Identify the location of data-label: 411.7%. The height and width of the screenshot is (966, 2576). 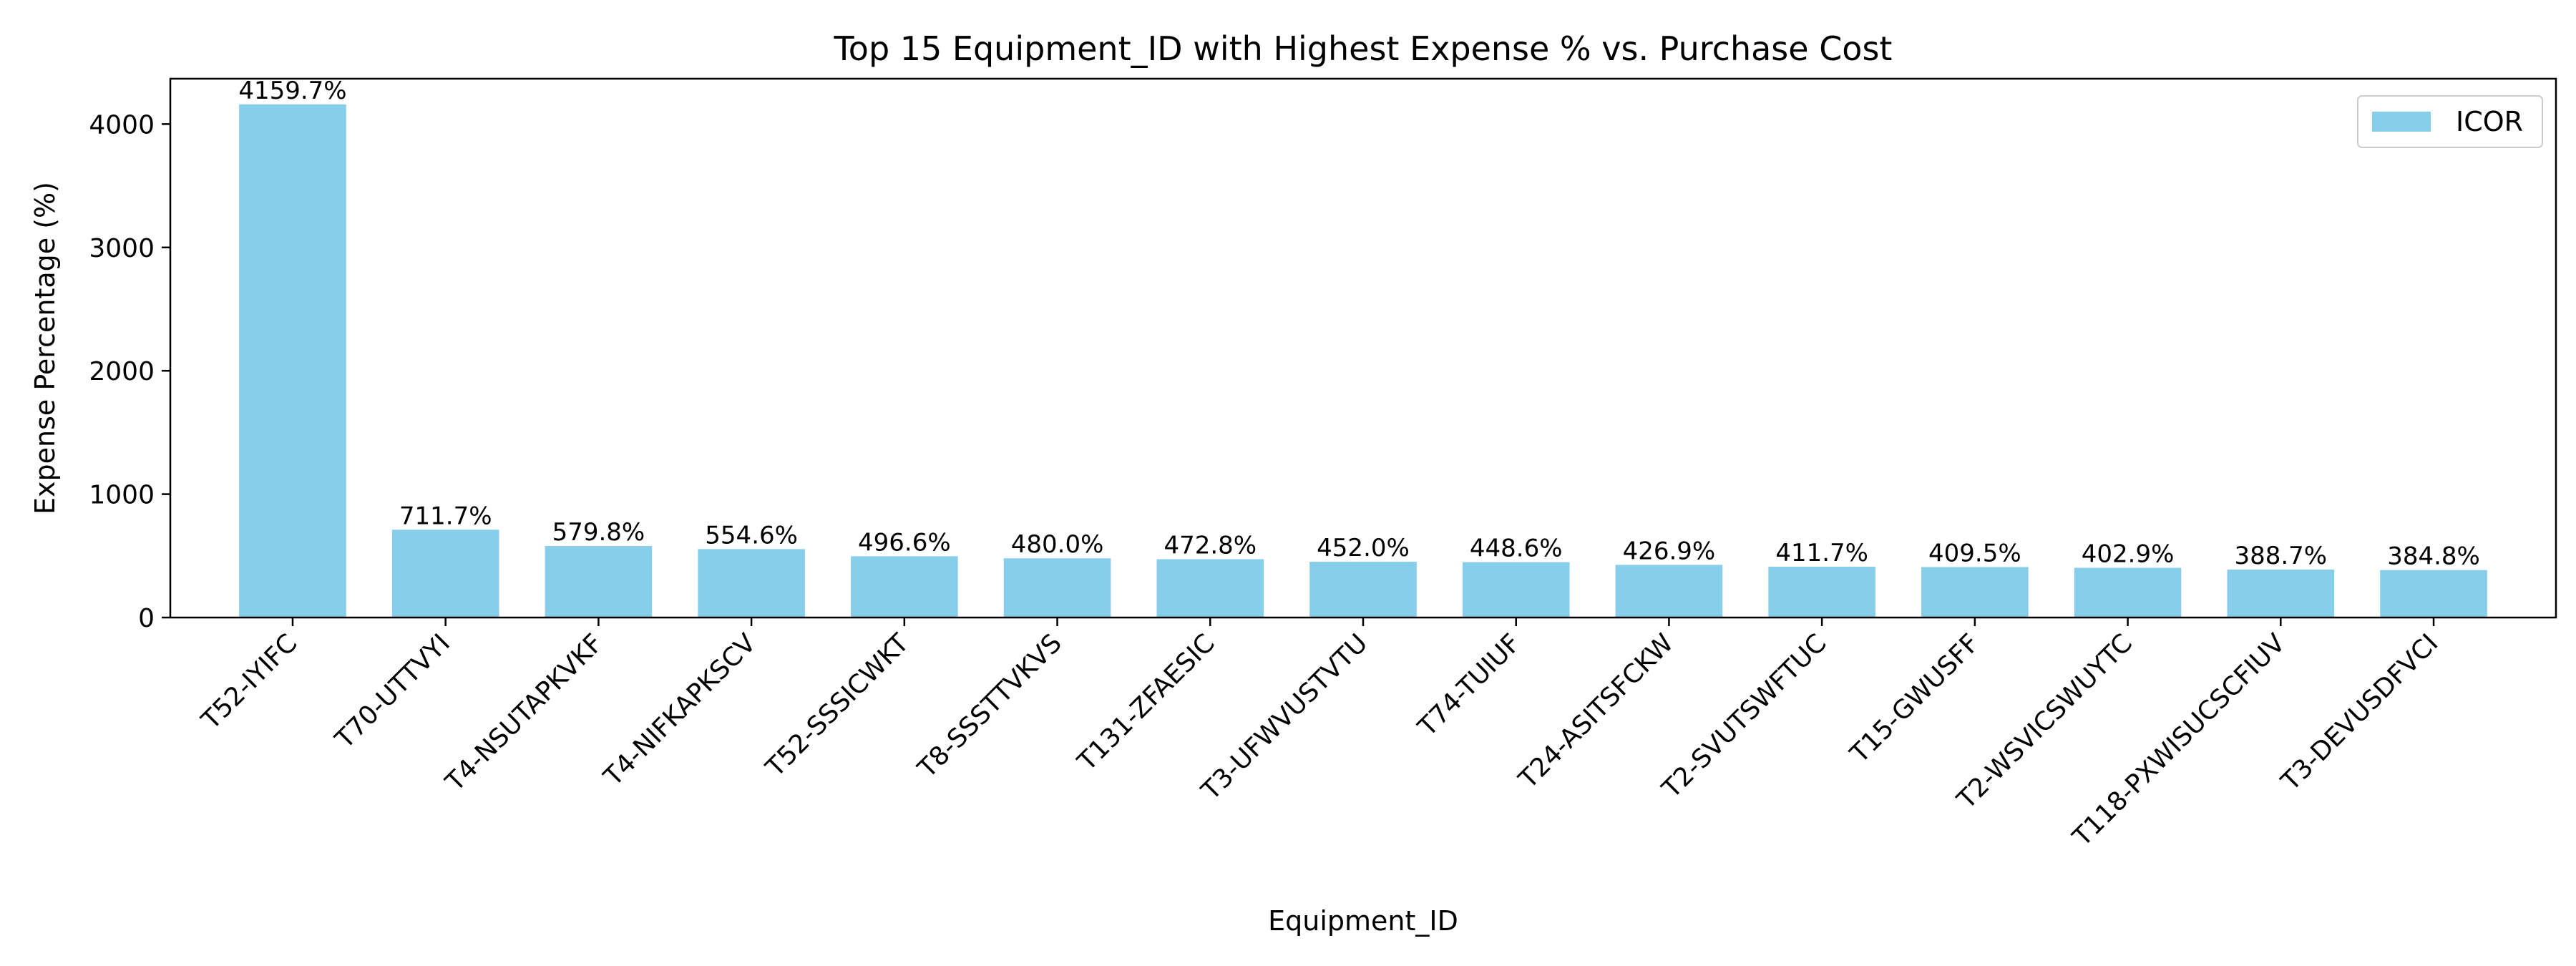
(1821, 553).